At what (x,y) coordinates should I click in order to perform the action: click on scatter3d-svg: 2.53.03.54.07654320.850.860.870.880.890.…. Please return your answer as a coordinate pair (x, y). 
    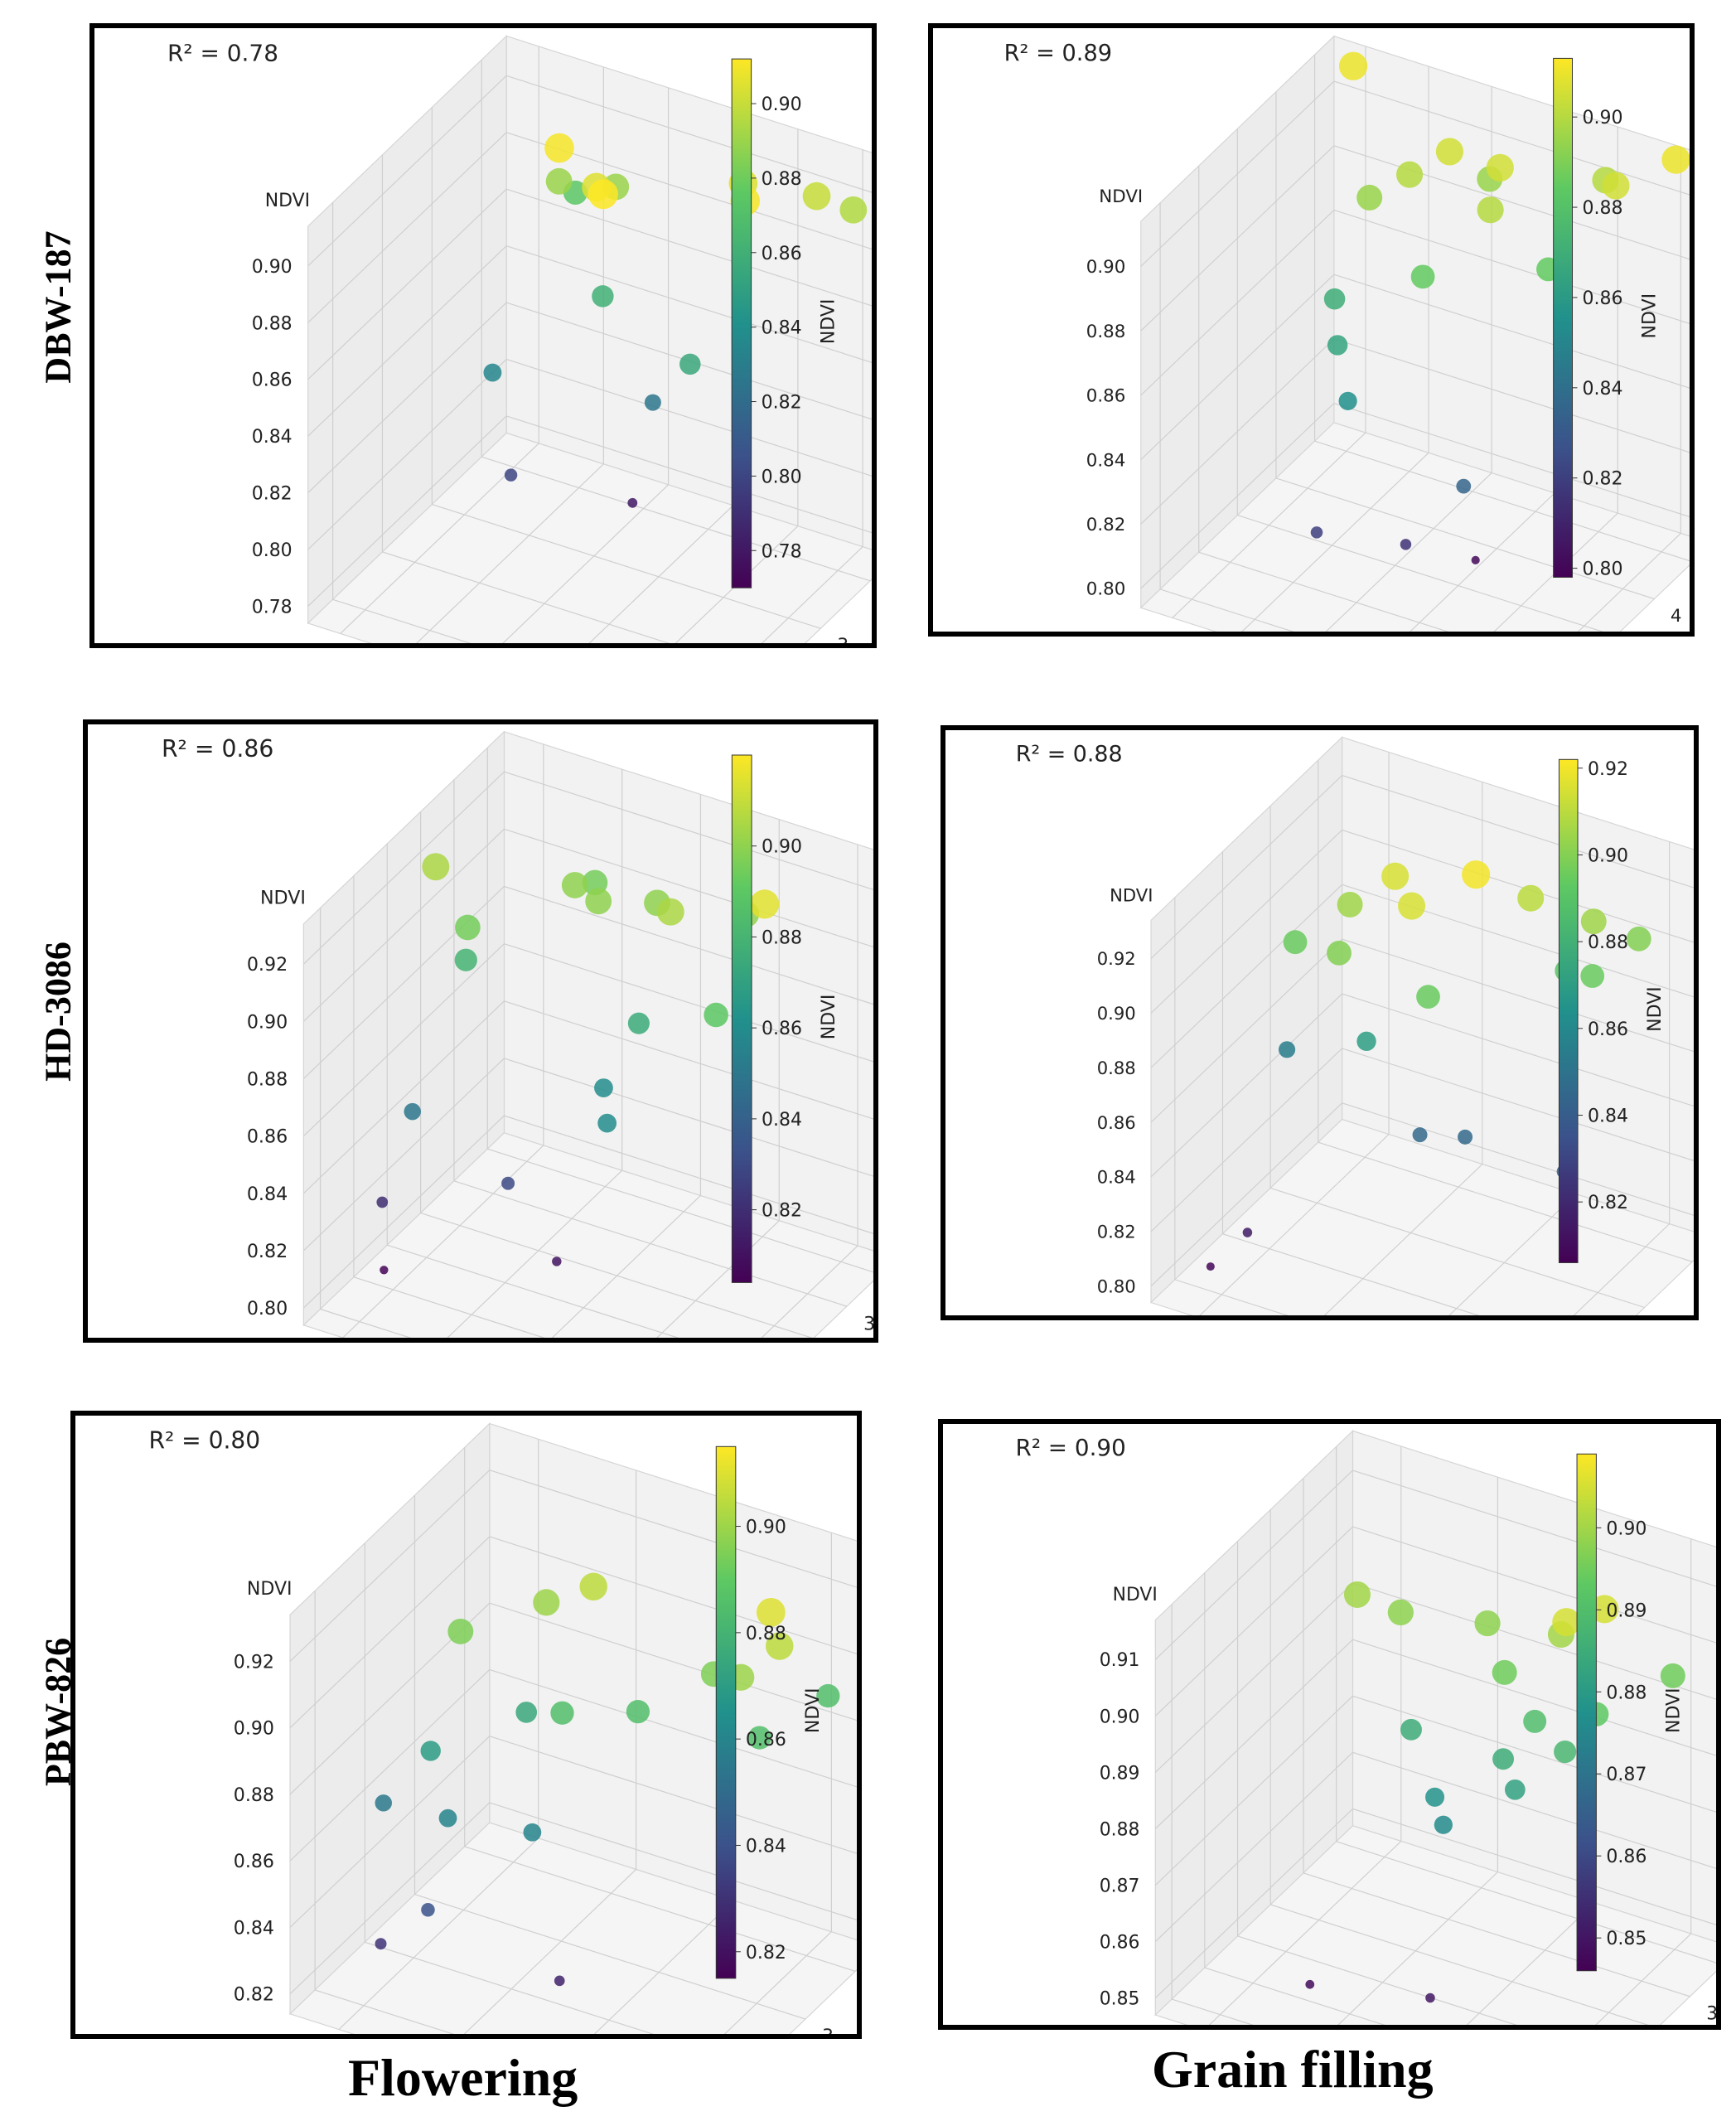
    Looking at the image, I should click on (1366, 1727).